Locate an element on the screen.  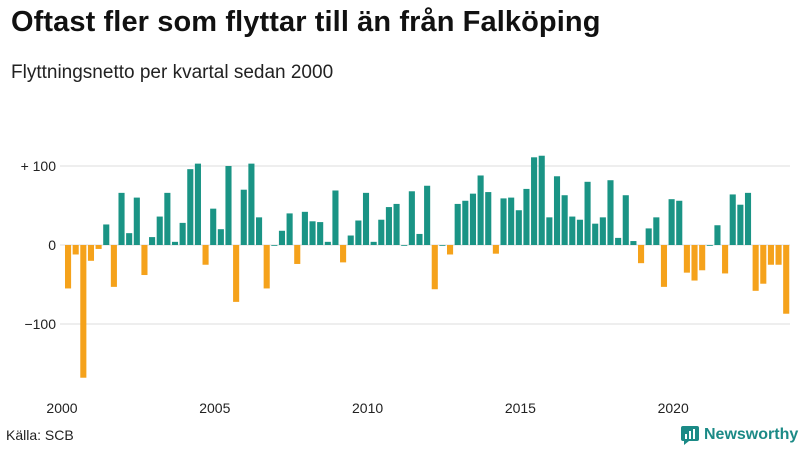
x-tick-label: 2005 is located at coordinates (214, 408).